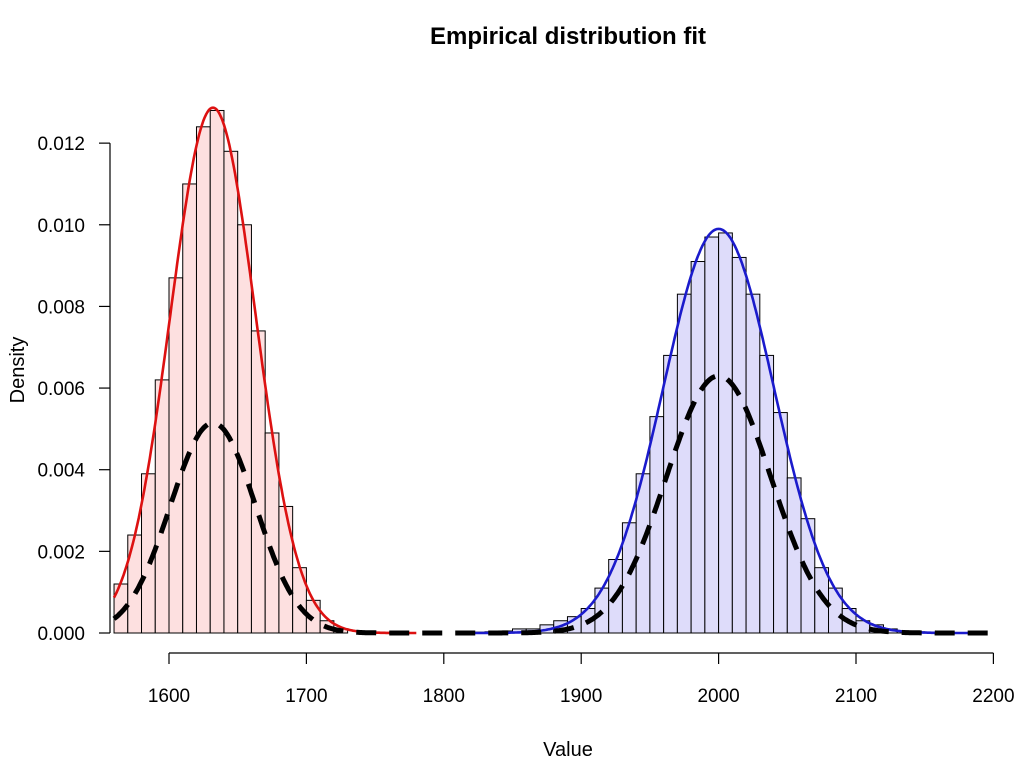  I want to click on x-tick-label-1800: 1800, so click(444, 696).